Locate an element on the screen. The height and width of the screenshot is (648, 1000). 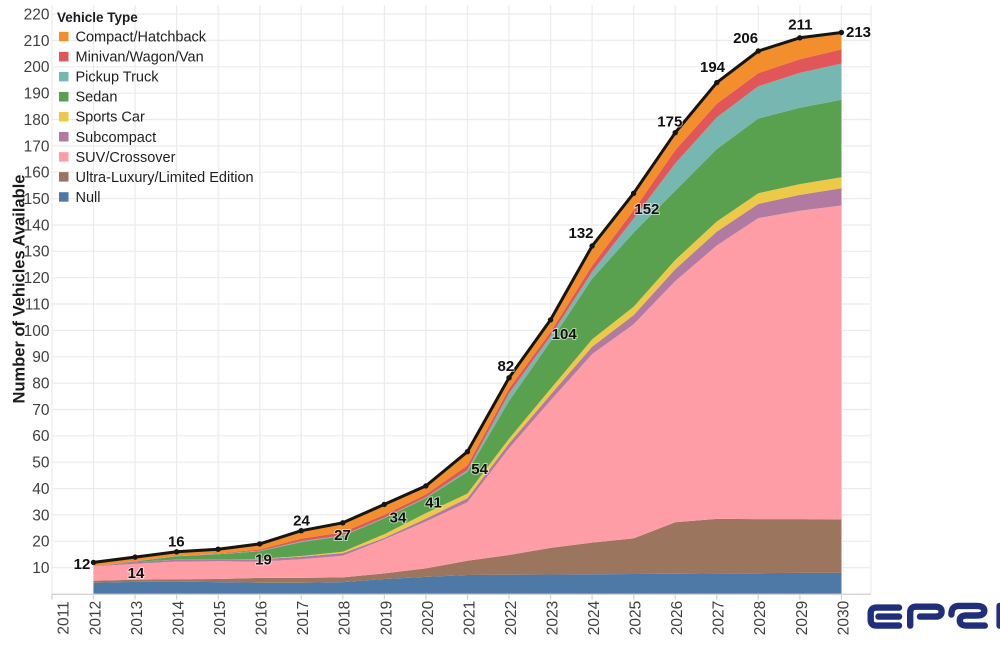
svg-text: 160 is located at coordinates (37, 173).